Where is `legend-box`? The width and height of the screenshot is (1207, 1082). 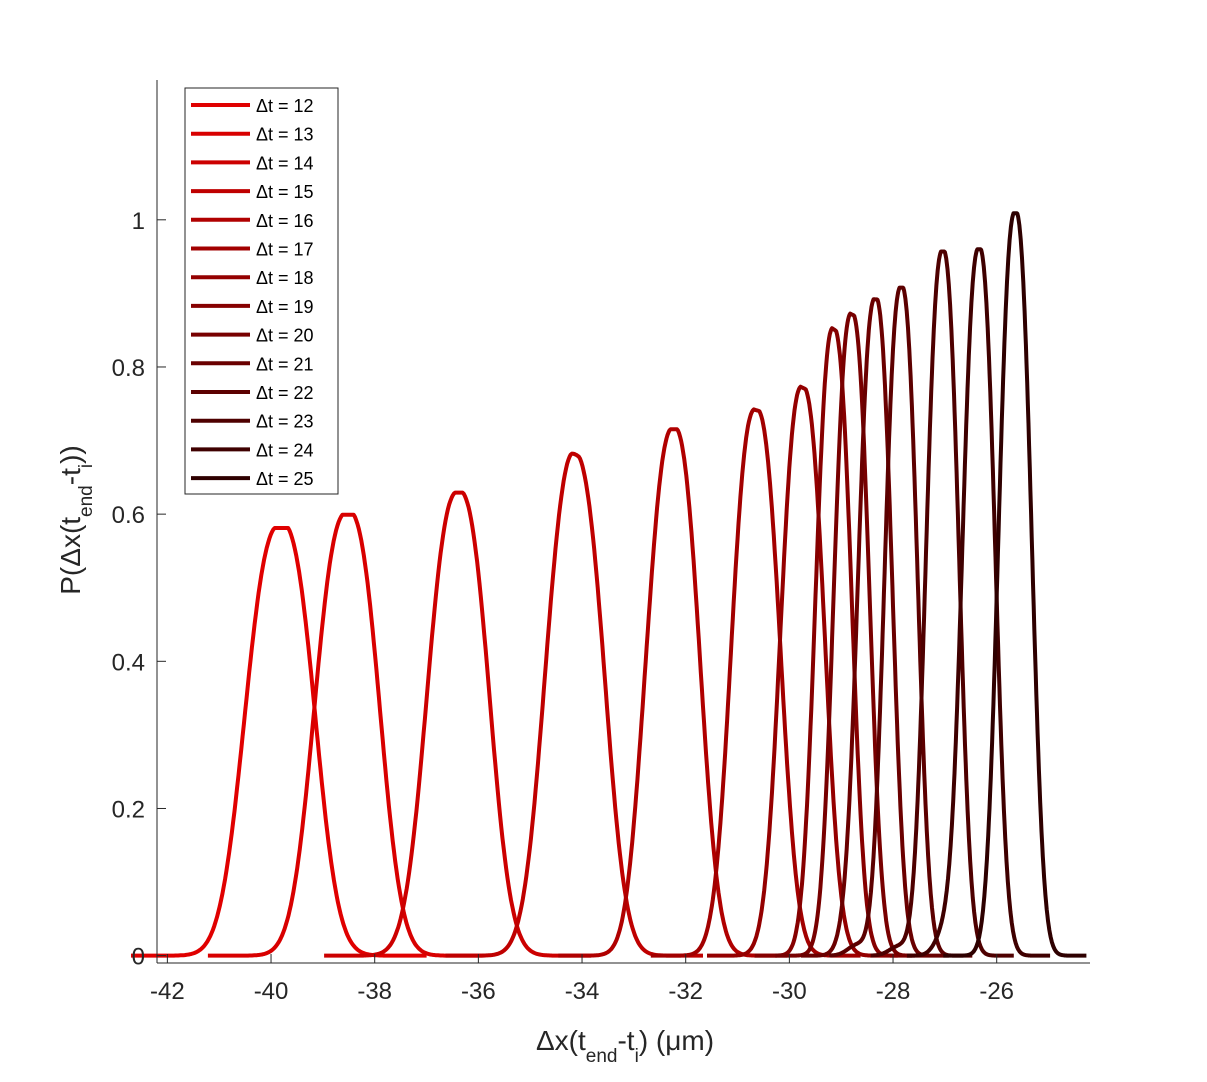 legend-box is located at coordinates (261, 291).